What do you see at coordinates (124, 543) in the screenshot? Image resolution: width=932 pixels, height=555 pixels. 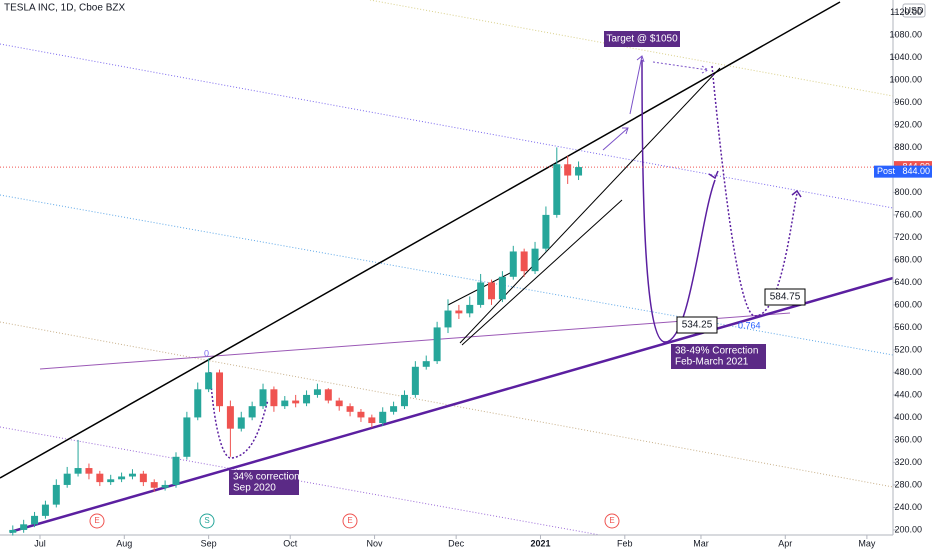 I see `x-tick-label: Aug` at bounding box center [124, 543].